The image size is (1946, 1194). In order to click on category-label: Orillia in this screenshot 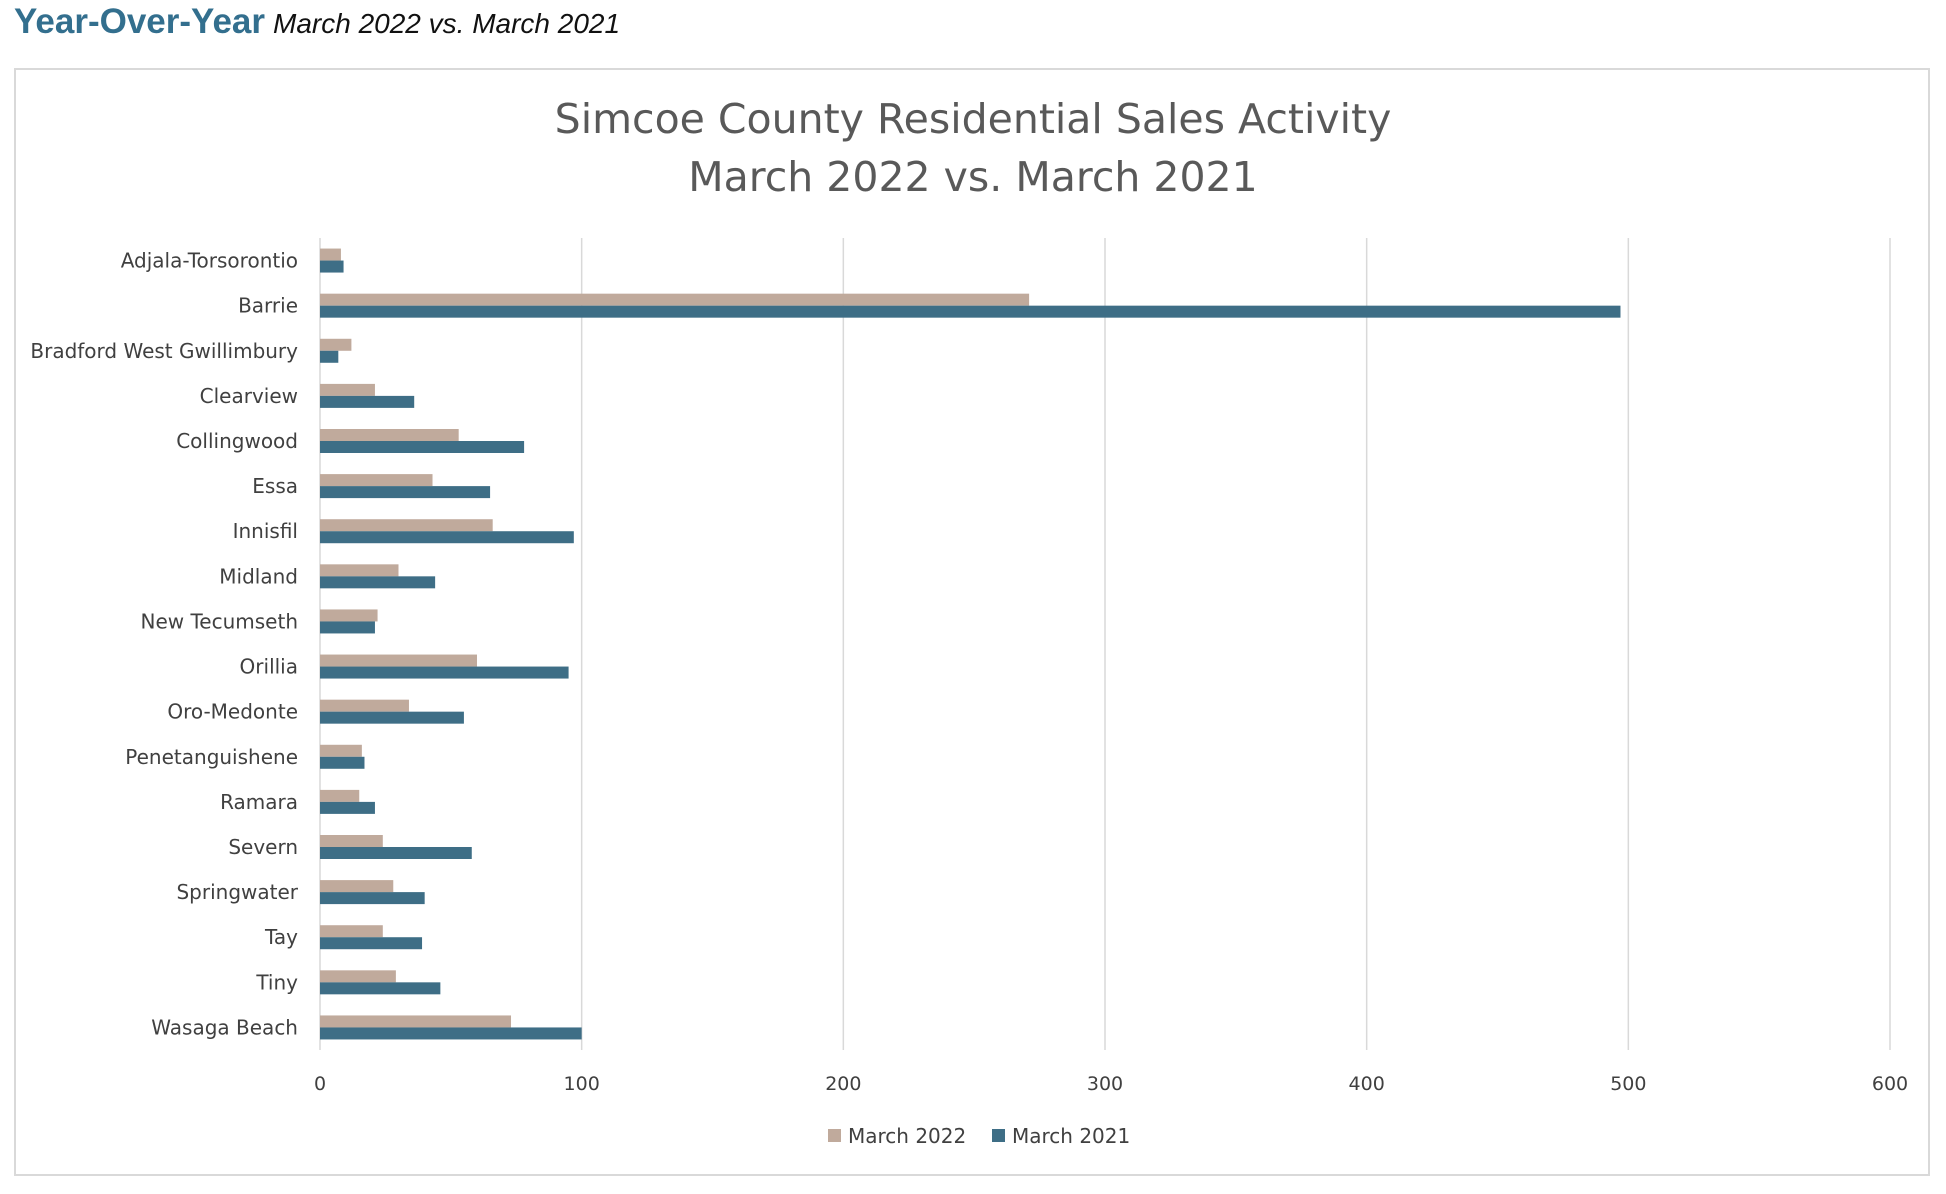, I will do `click(269, 667)`.